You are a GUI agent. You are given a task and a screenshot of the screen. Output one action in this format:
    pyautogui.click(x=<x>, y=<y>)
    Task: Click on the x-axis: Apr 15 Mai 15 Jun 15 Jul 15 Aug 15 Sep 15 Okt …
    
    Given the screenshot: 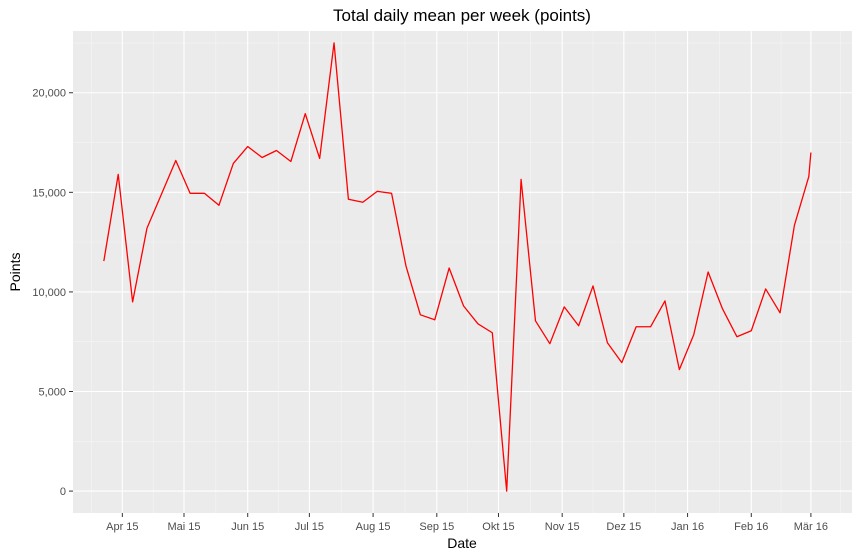 What is the action you would take?
    pyautogui.click(x=467, y=523)
    